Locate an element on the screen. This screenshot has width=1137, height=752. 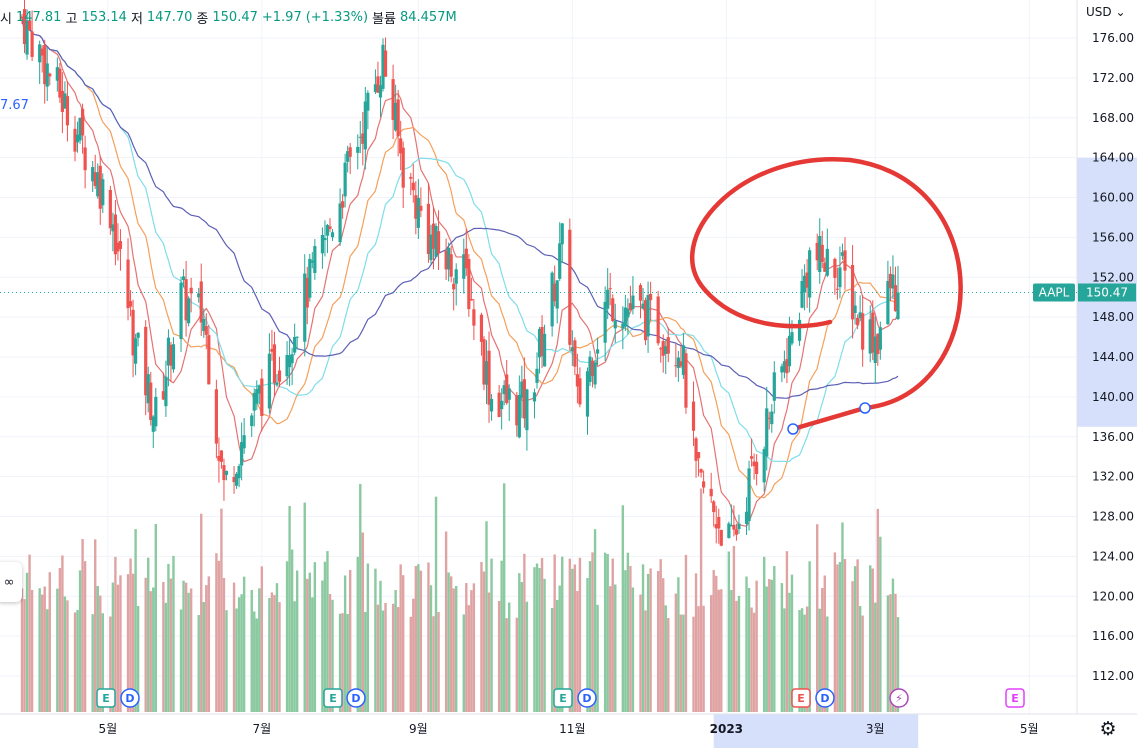
currency-button: USD ⌄ is located at coordinates (1106, 12).